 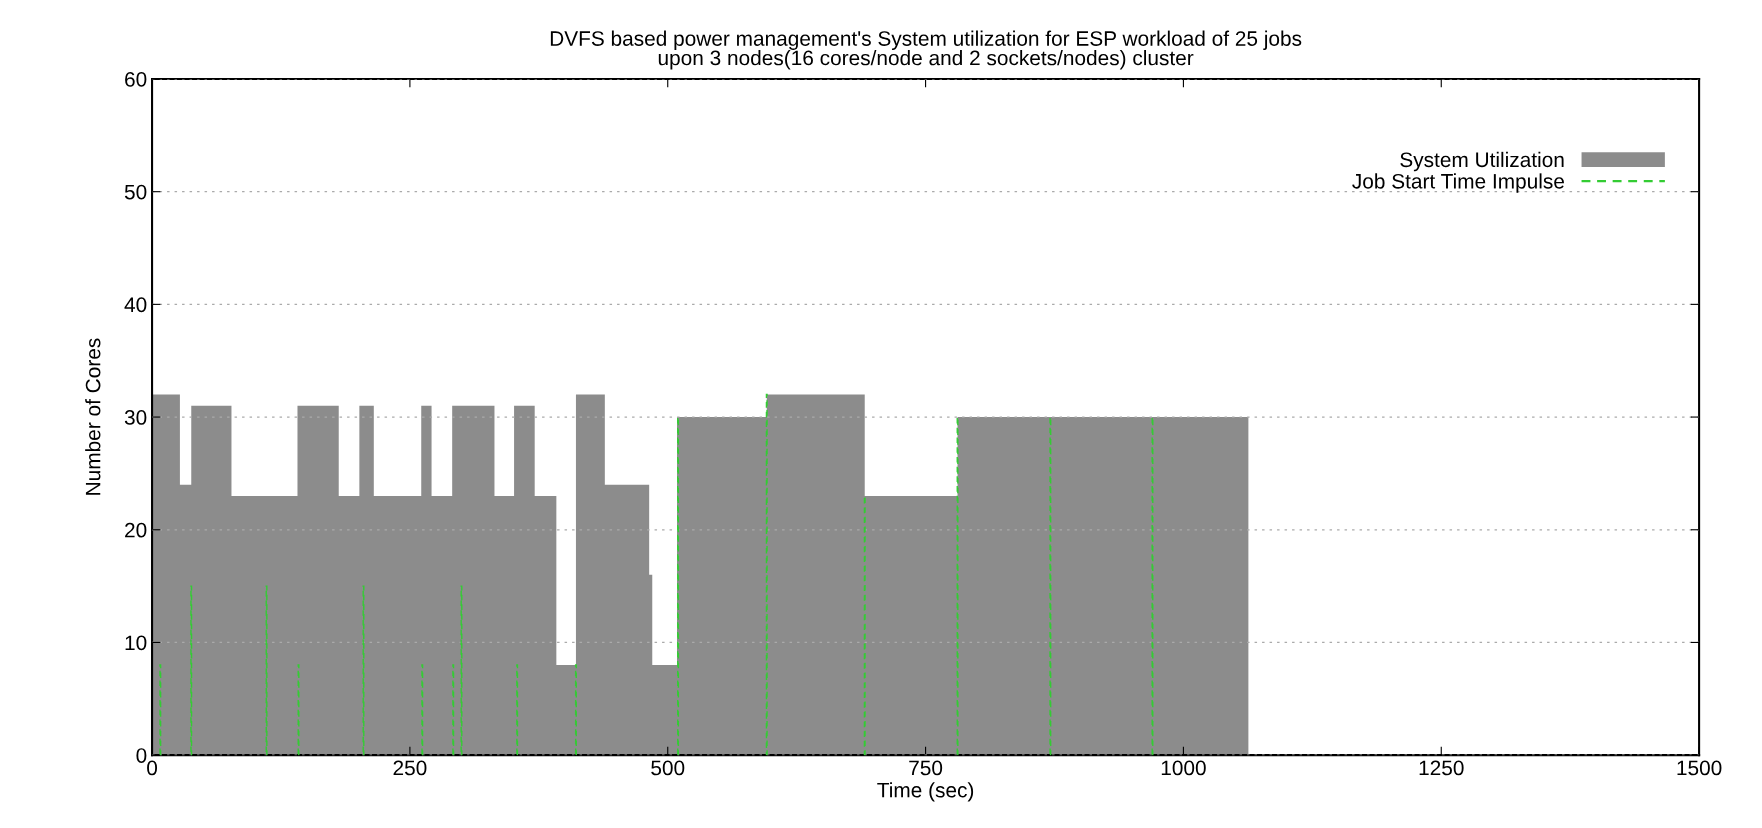 I want to click on x-axis-title: Time (sec), so click(x=925, y=792).